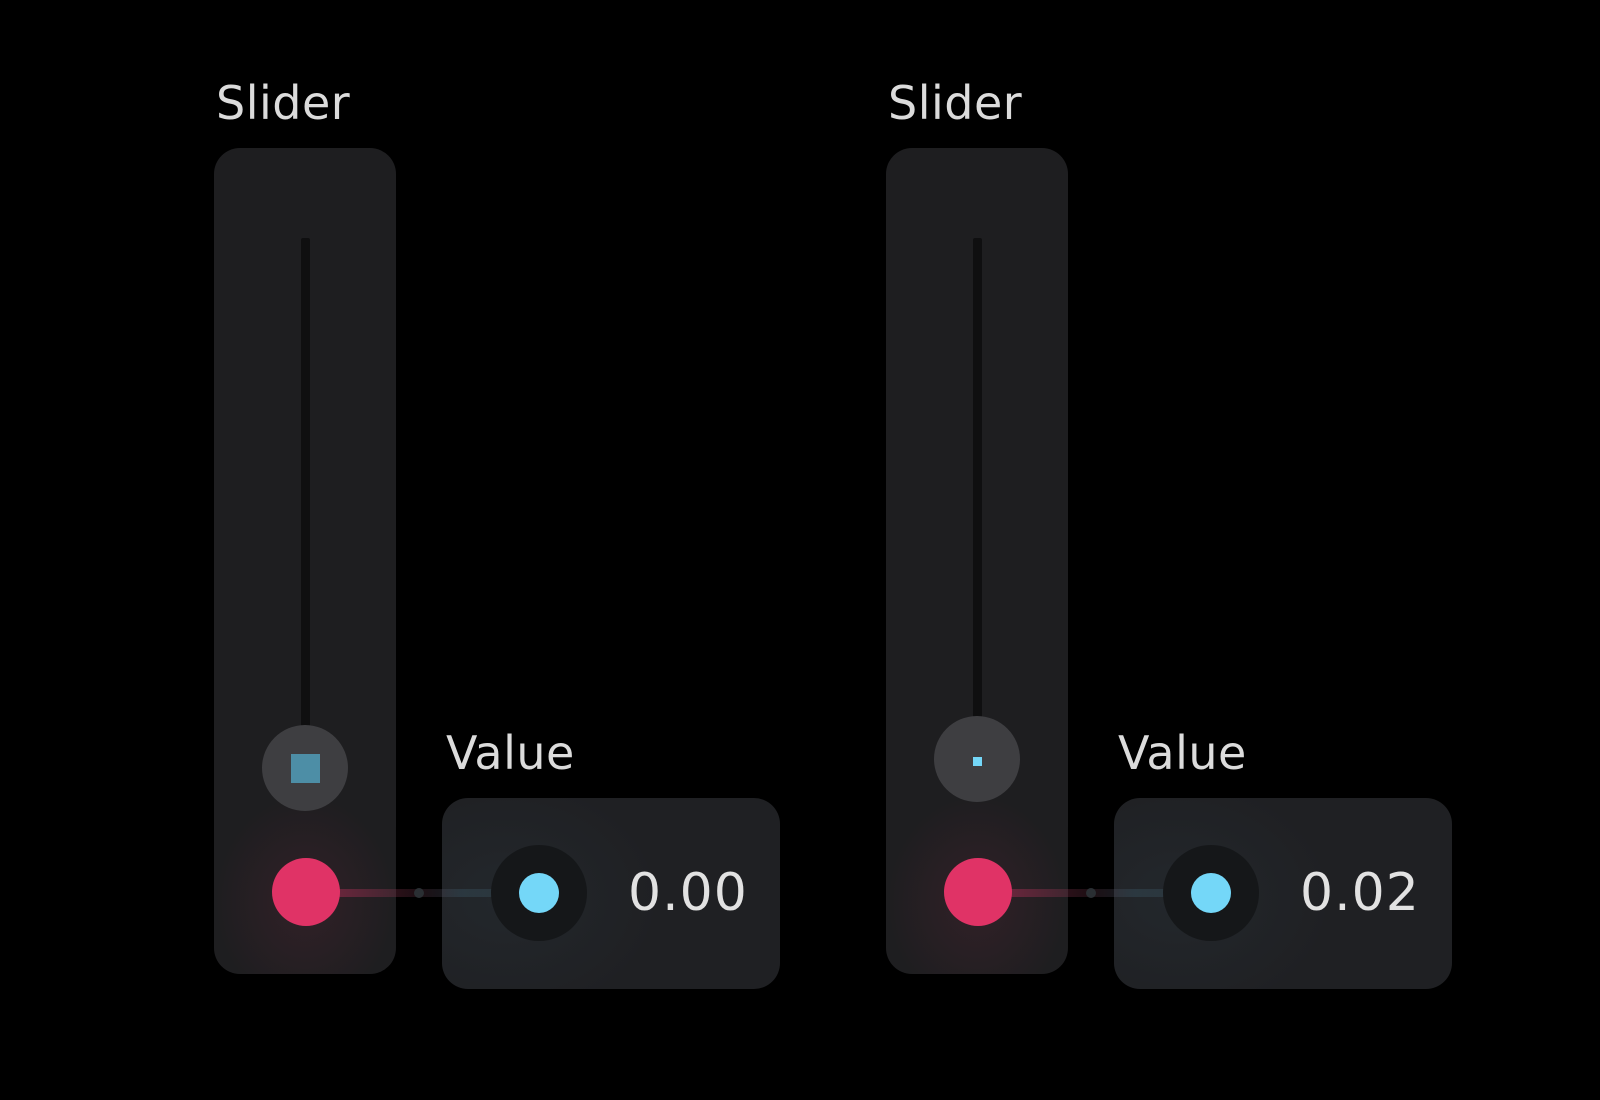  Describe the element at coordinates (688, 893) in the screenshot. I see `value-readout: 0.00` at that location.